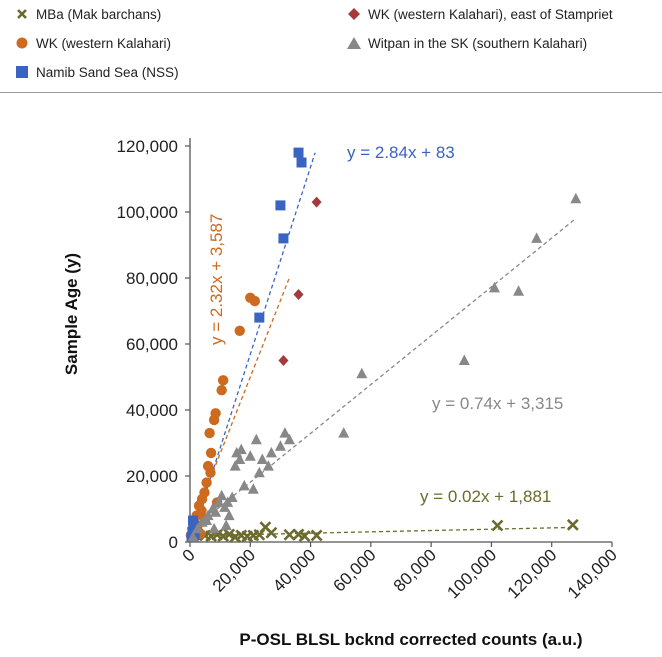 Image resolution: width=662 pixels, height=657 pixels. I want to click on trendline-equation: y = 2.32x + 3,587, so click(216, 279).